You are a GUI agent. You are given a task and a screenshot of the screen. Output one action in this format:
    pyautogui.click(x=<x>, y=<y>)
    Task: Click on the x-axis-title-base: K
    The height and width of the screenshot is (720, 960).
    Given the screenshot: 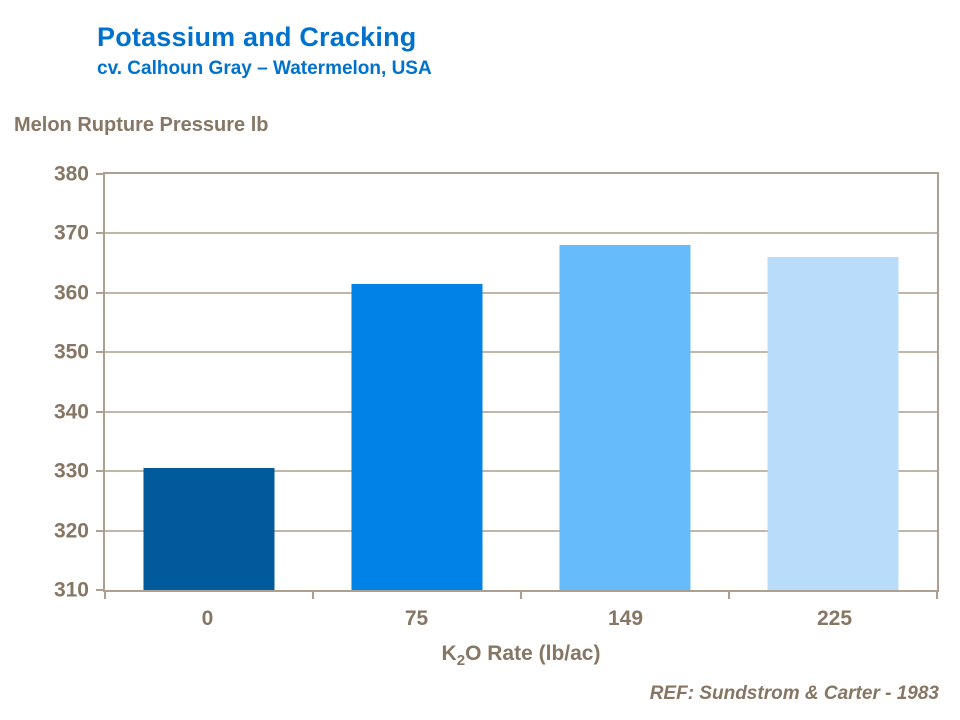 What is the action you would take?
    pyautogui.click(x=449, y=653)
    